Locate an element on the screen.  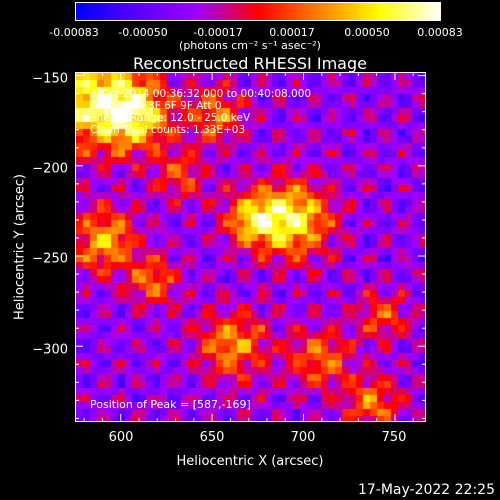
info-method-counts: Clean Total counts: 1.33E+03 is located at coordinates (168, 130).